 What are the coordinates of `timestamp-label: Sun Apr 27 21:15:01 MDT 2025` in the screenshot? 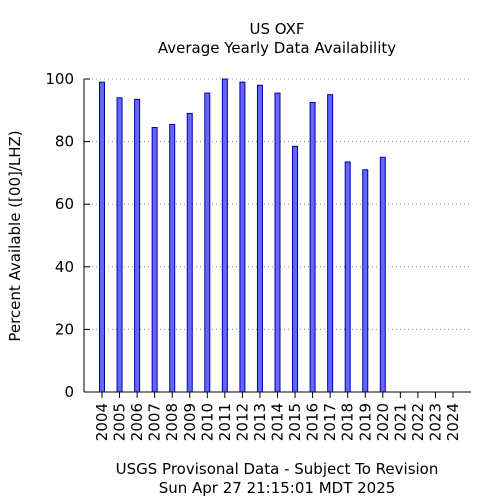 It's located at (277, 488).